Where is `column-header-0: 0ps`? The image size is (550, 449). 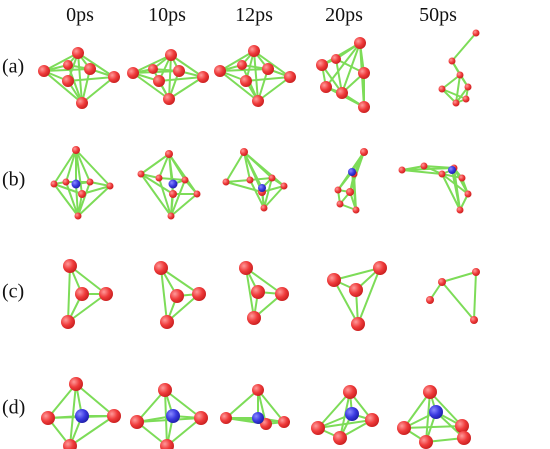
column-header-0: 0ps is located at coordinates (80, 15).